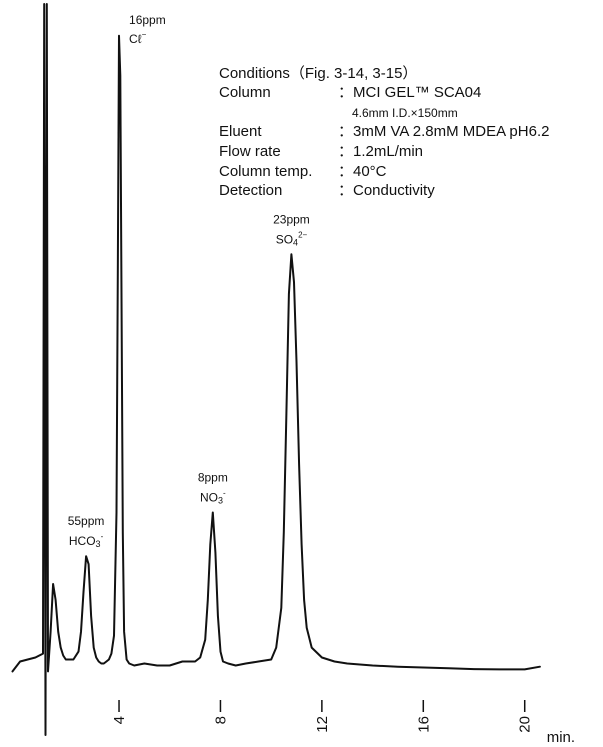 The width and height of the screenshot is (603, 747). I want to click on condition-value-column: ：MCI GEL™ SCA04, so click(409, 92).